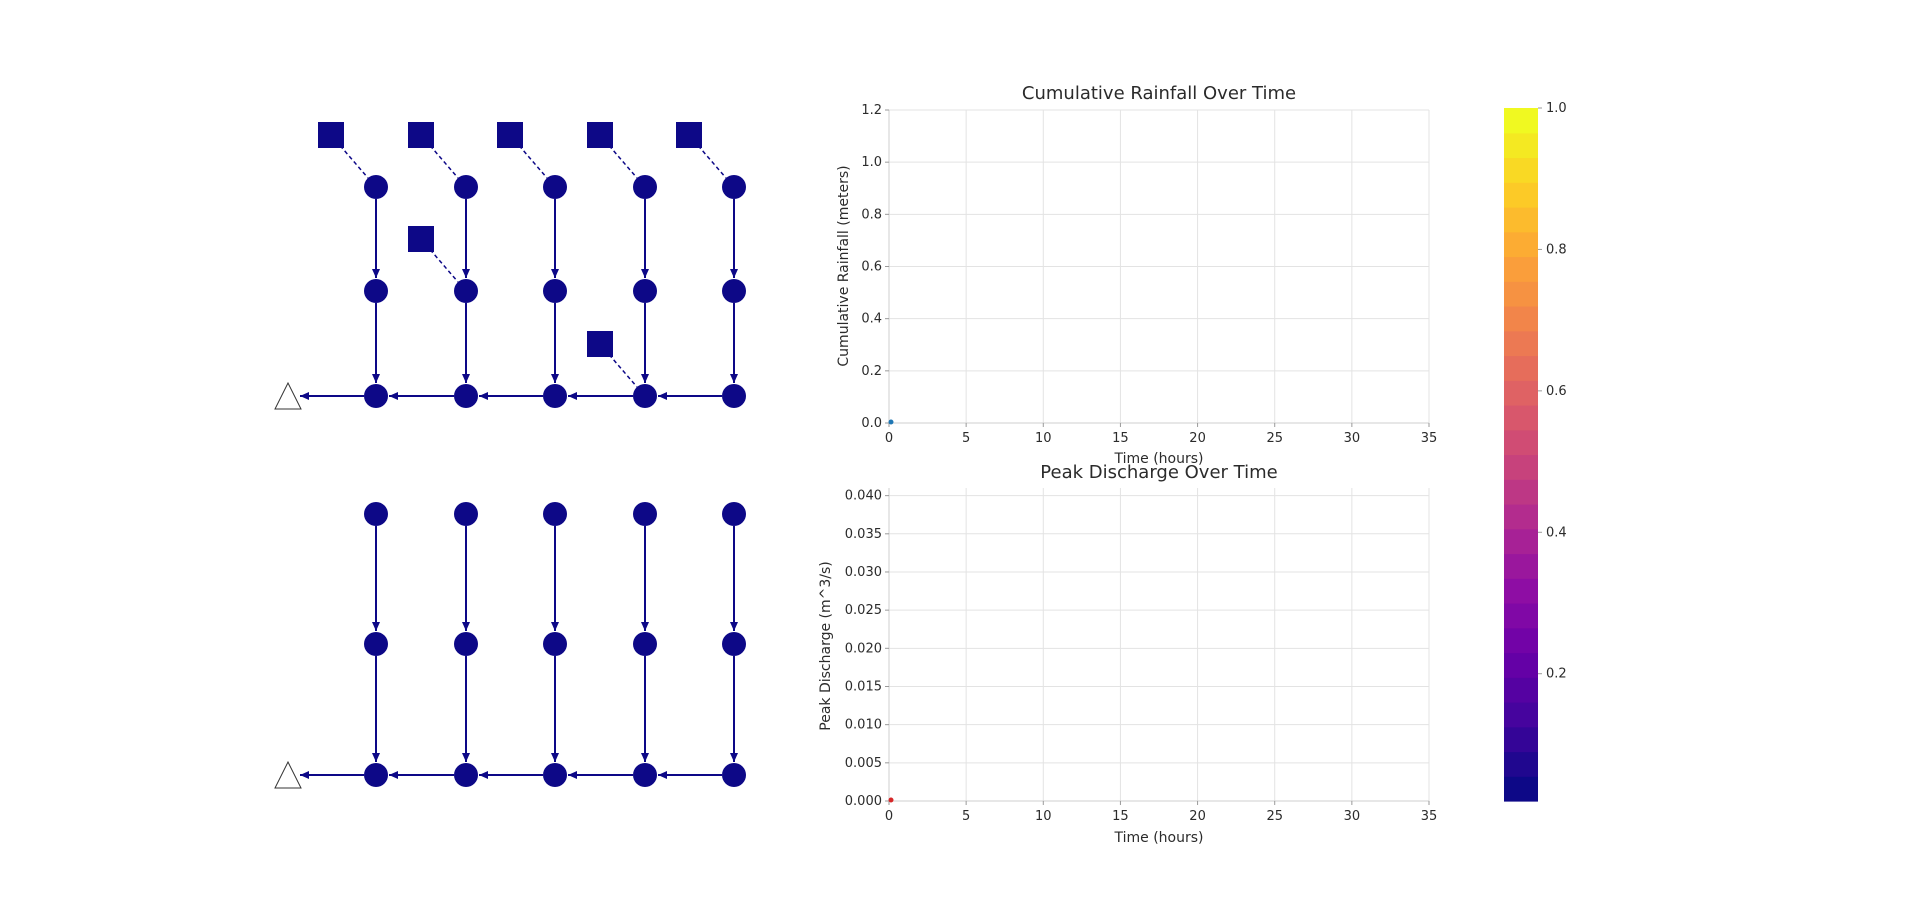 Image resolution: width=1918 pixels, height=900 pixels. Describe the element at coordinates (510, 266) in the screenshot. I see `drainage-network-top` at that location.